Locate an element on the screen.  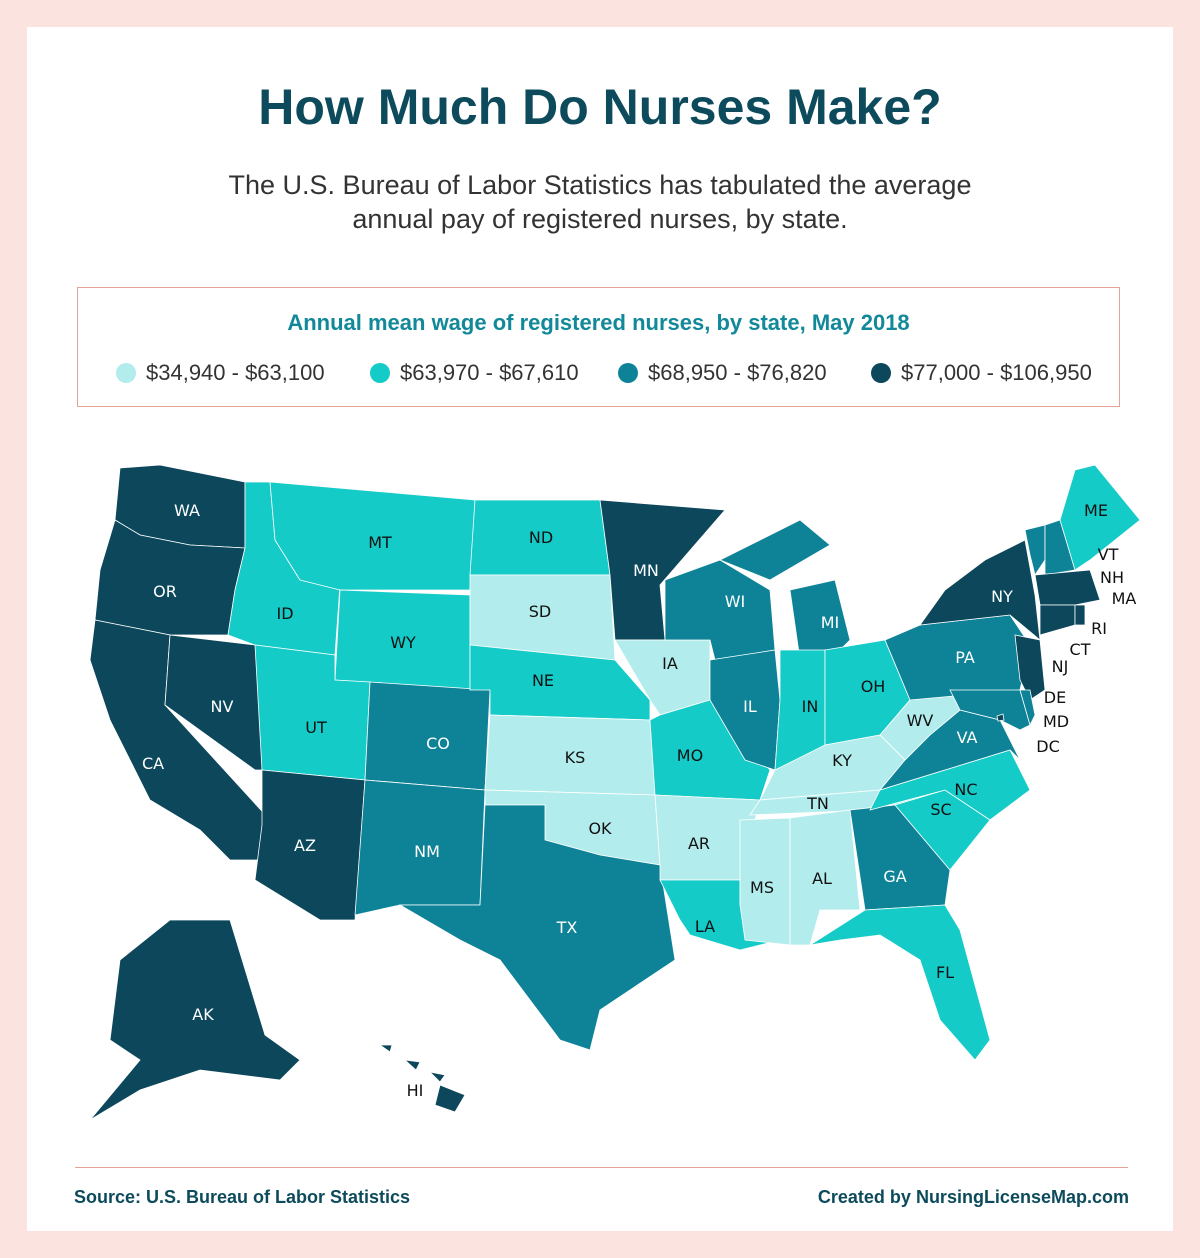
legend-item: $77,000 - $106,950 is located at coordinates (981, 373).